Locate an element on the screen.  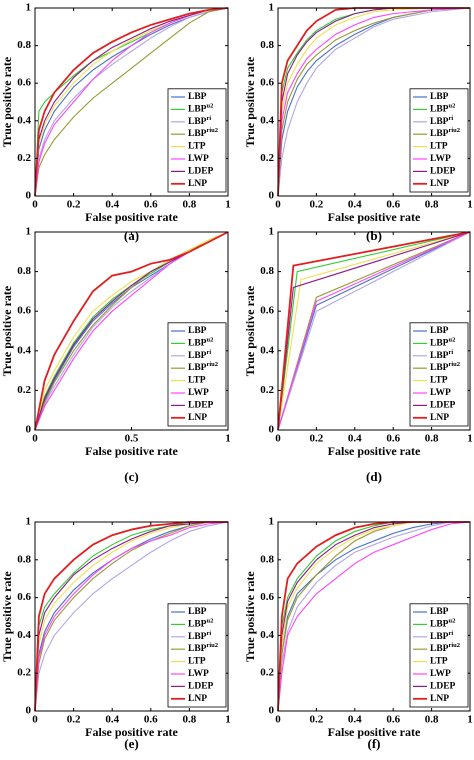
x-tick-label: 0 is located at coordinates (278, 439).